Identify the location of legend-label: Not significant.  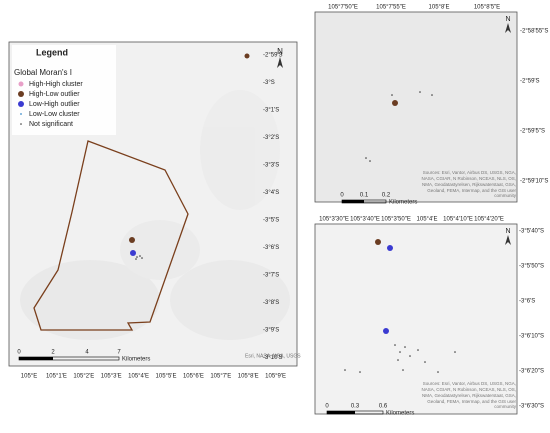
(51, 124).